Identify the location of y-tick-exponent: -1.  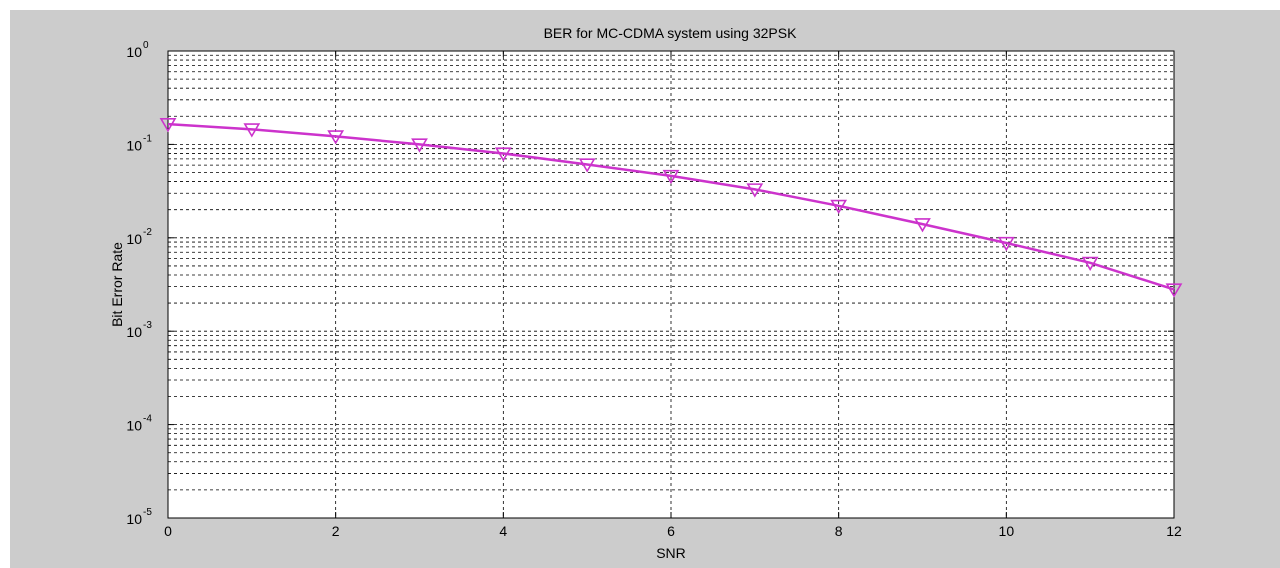
(147, 138).